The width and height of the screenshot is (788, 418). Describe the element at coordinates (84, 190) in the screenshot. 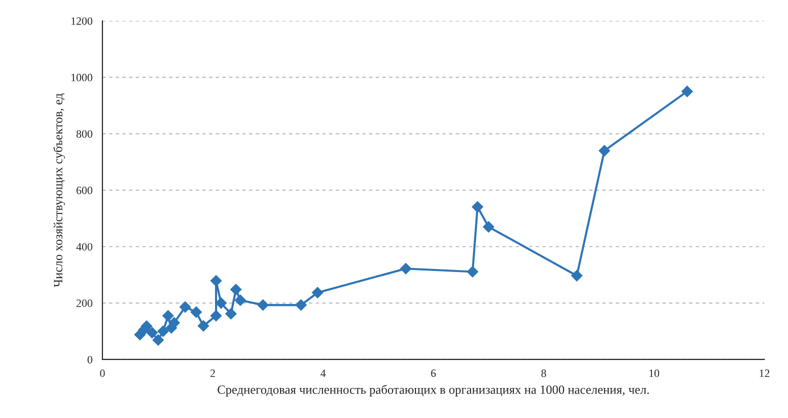

I see `y-tick-label: 600` at that location.